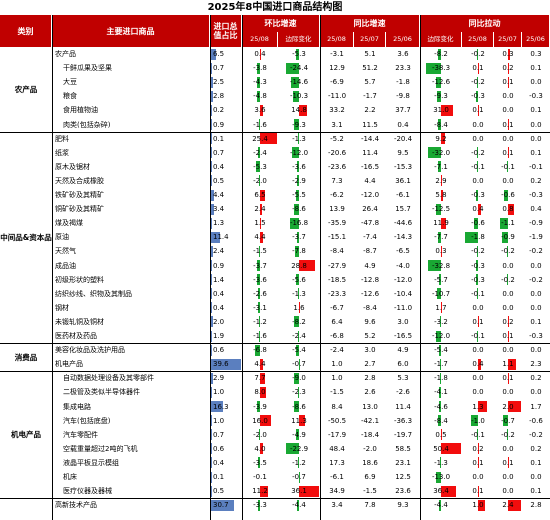 The height and width of the screenshot is (520, 550). I want to click on yoy6-value: -6.1, so click(403, 195).